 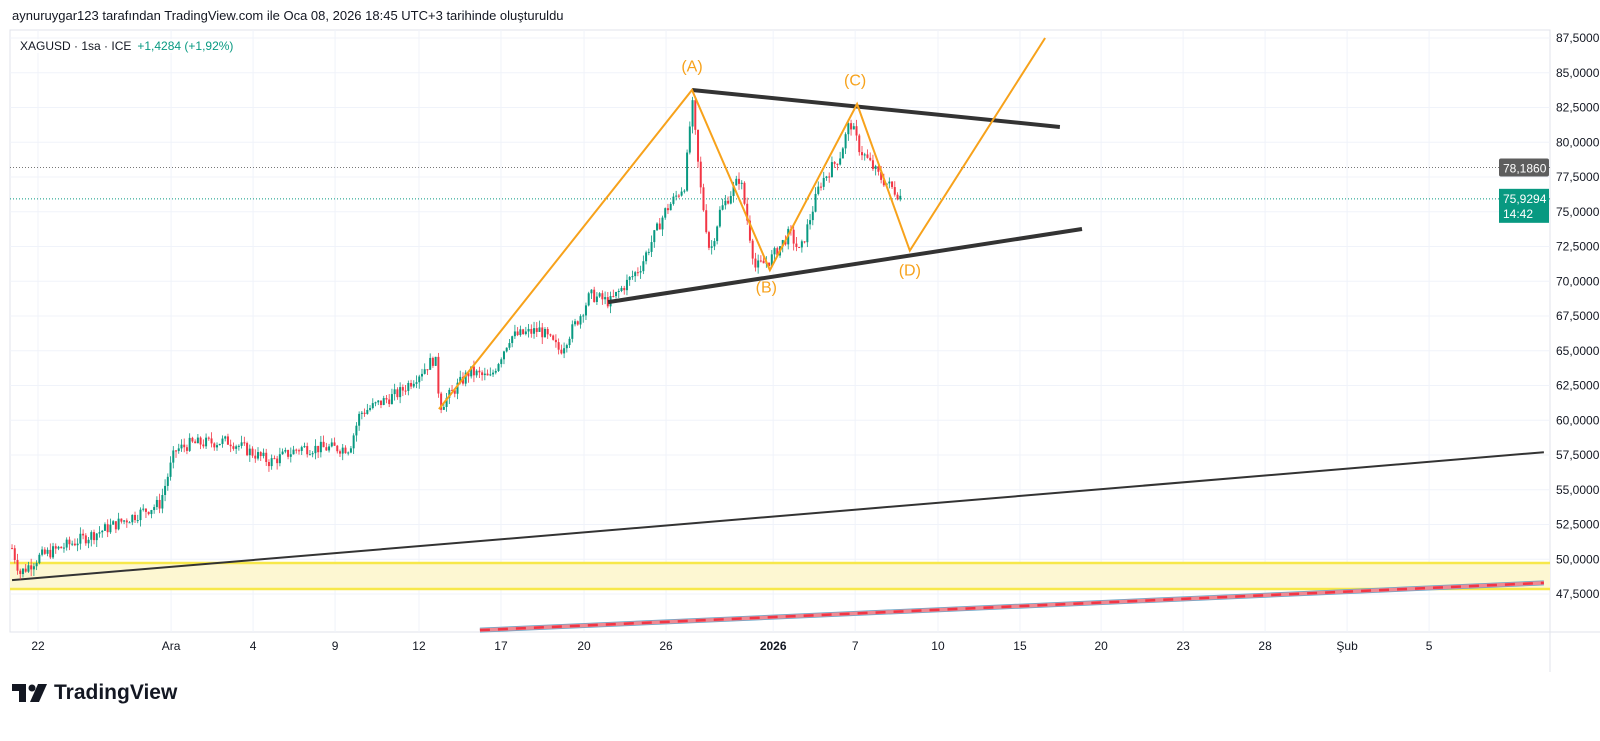 I want to click on time-tick-label: 20, so click(x=584, y=646).